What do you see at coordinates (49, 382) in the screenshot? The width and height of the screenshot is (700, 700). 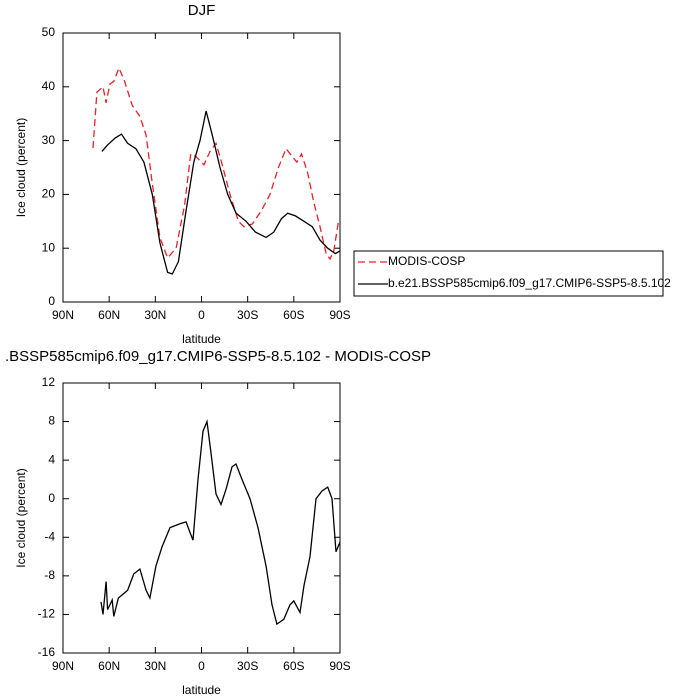 I see `y-tick-label: 12` at bounding box center [49, 382].